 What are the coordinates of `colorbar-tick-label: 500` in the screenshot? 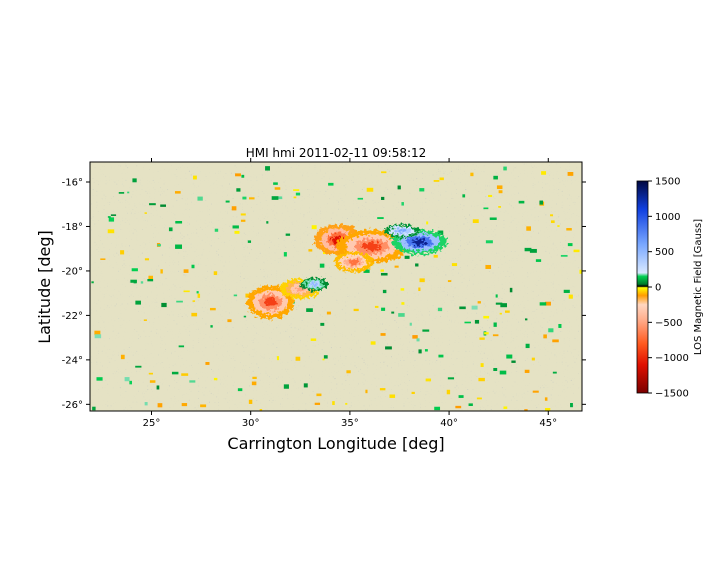 It's located at (664, 252).